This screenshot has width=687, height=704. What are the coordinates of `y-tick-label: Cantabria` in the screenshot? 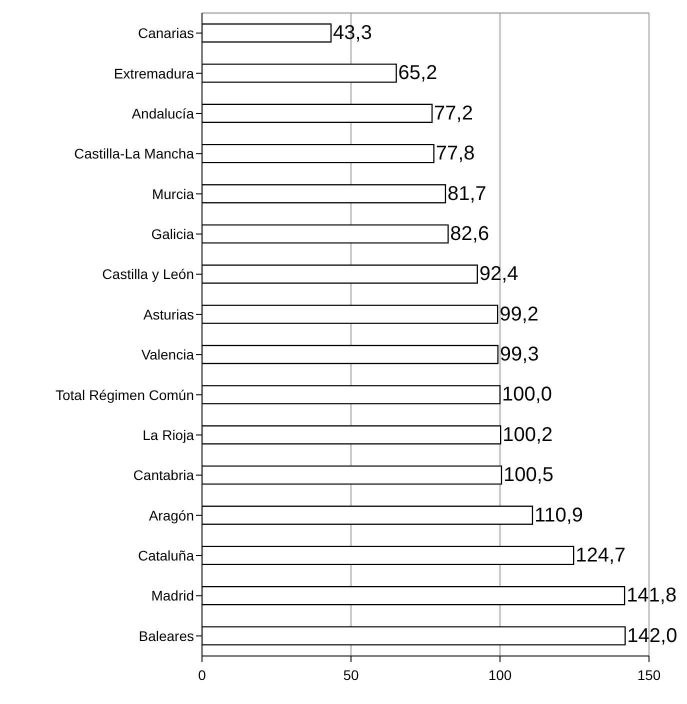 It's located at (163, 475).